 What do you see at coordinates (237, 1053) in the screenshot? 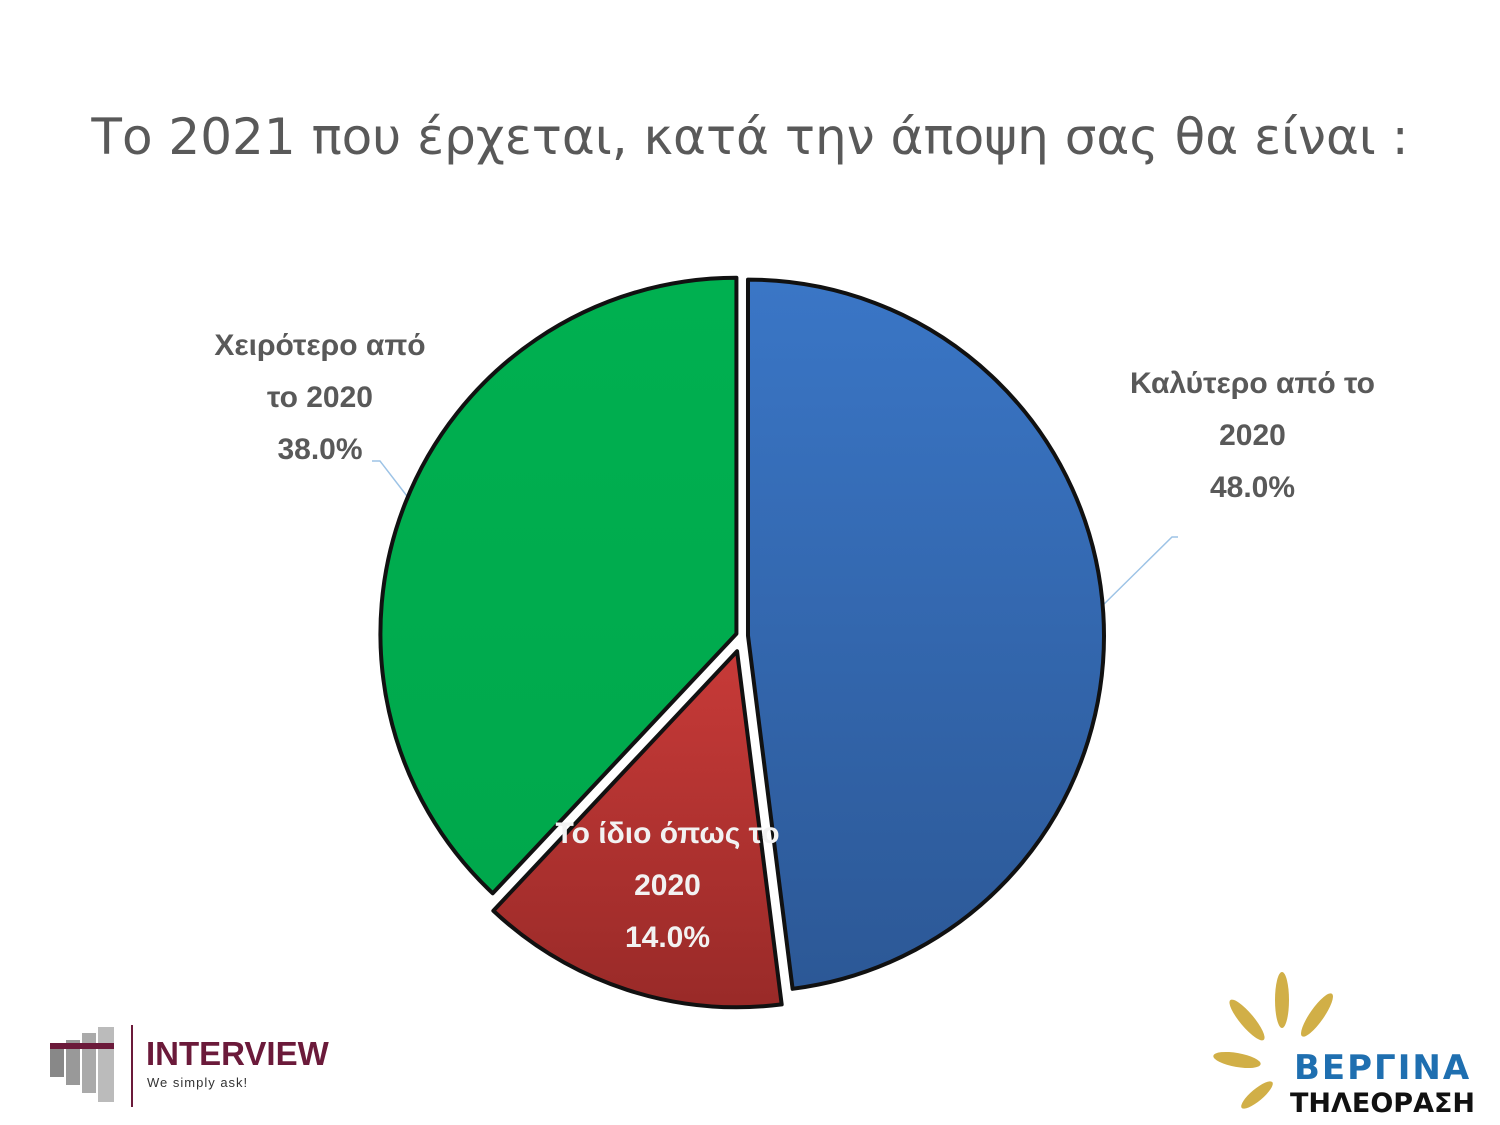
I see `logo-text: INTERVIEW` at bounding box center [237, 1053].